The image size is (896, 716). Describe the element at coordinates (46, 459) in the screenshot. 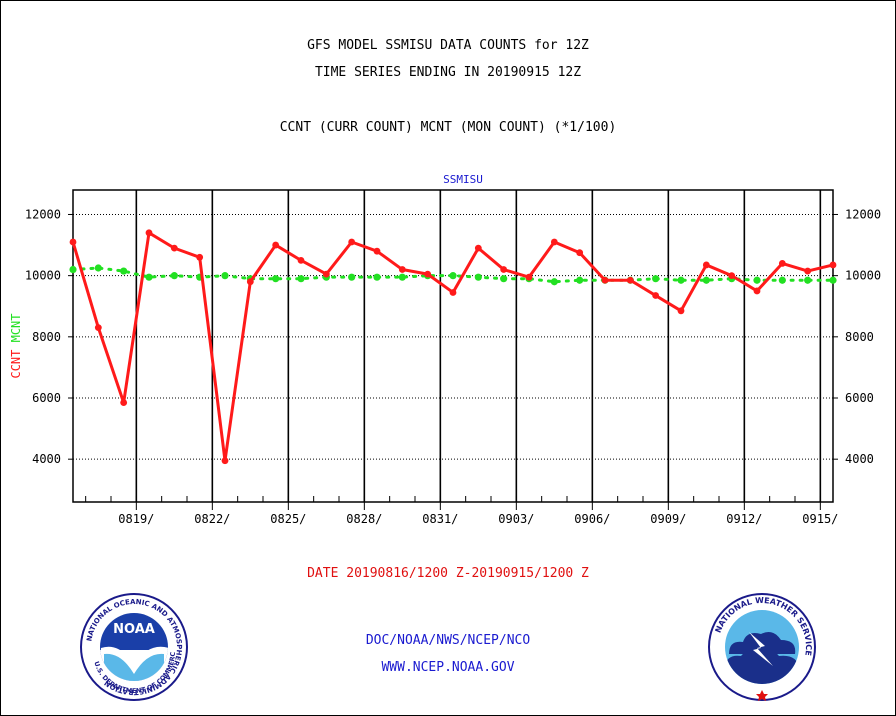

I see `y-tick-label-left: 4000` at that location.